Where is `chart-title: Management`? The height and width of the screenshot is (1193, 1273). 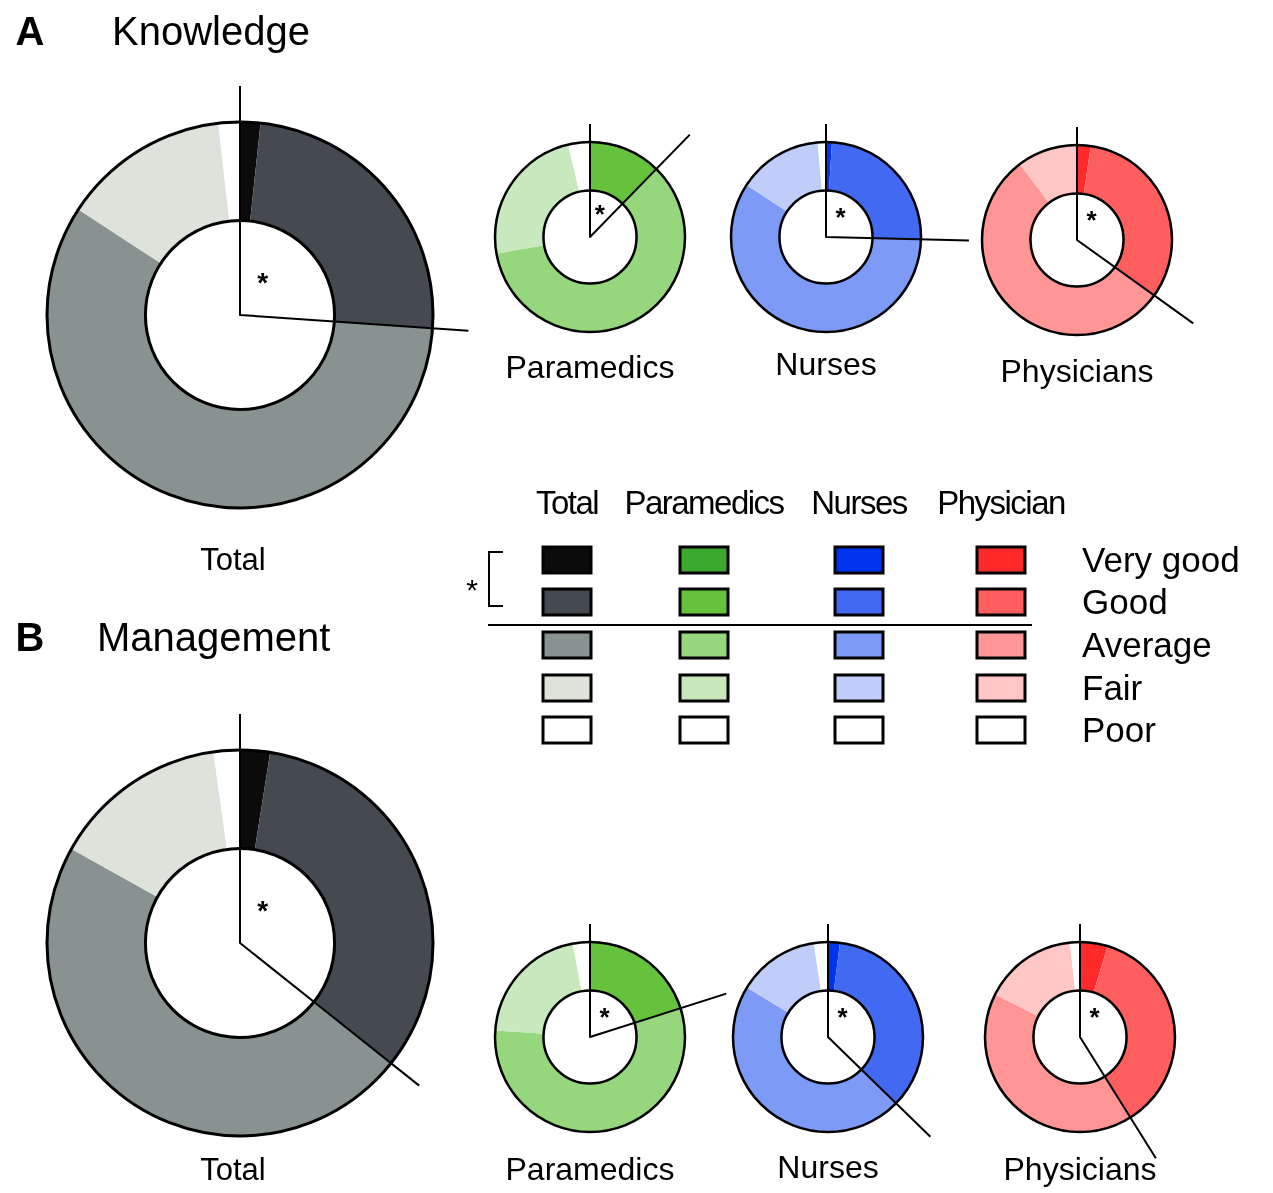
chart-title: Management is located at coordinates (214, 637).